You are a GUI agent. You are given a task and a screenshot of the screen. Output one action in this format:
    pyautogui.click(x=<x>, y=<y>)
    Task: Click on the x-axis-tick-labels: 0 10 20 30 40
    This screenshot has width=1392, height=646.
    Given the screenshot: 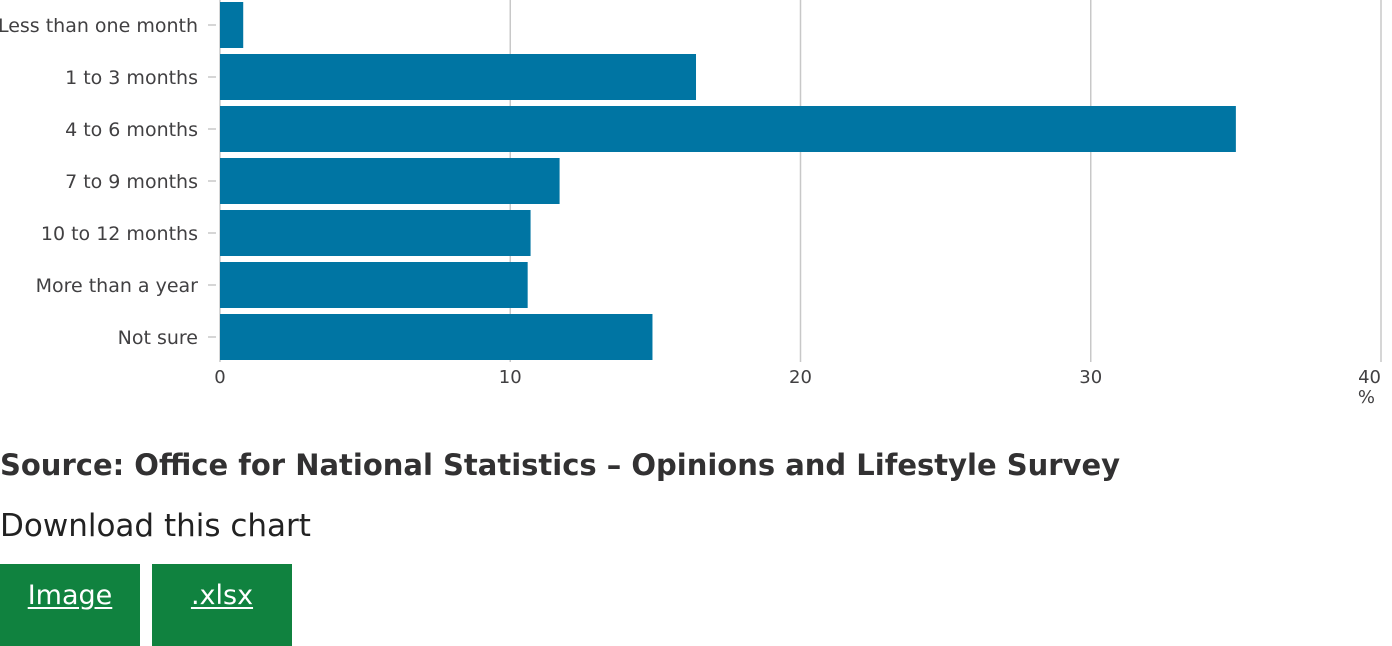 What is the action you would take?
    pyautogui.click(x=797, y=377)
    